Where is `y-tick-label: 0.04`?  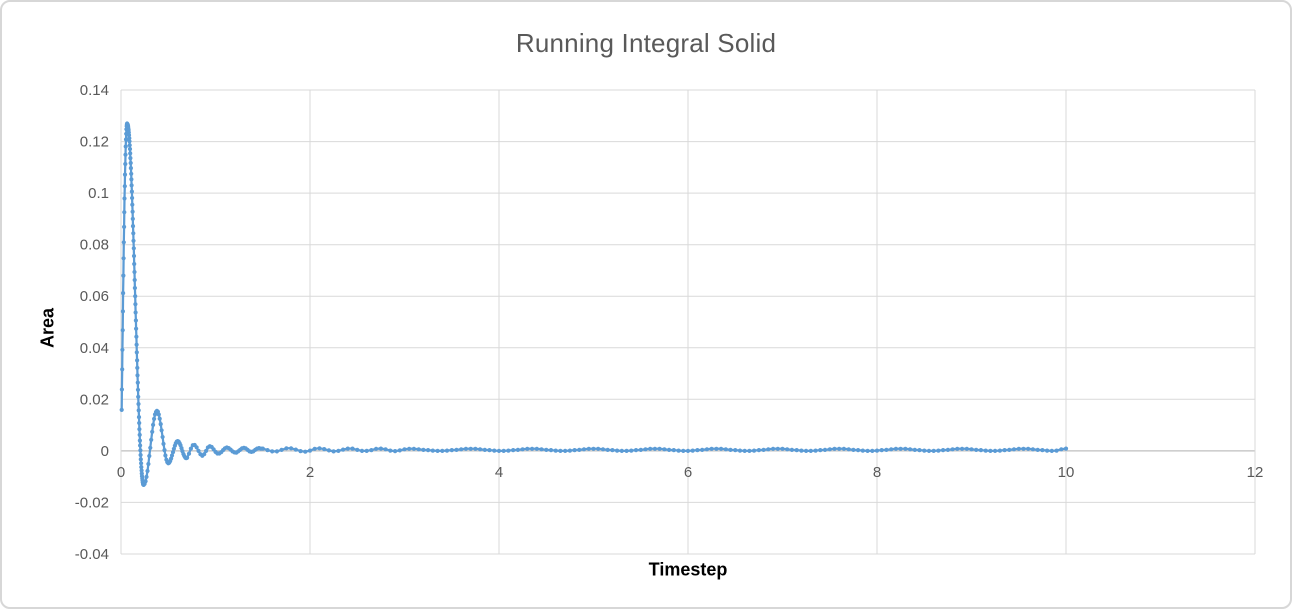 y-tick-label: 0.04 is located at coordinates (94, 348).